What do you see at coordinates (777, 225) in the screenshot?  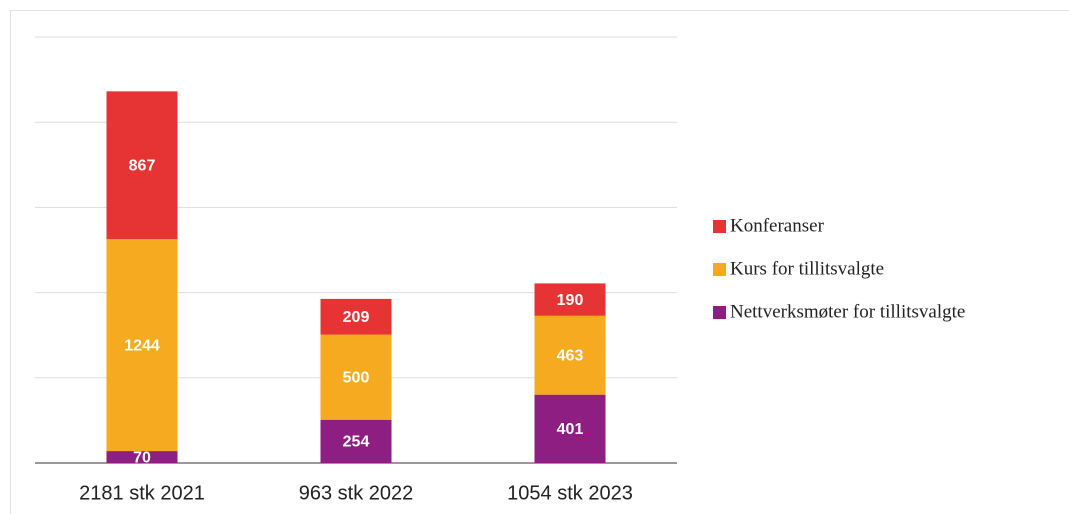 I see `legend-label: Konferanser` at bounding box center [777, 225].